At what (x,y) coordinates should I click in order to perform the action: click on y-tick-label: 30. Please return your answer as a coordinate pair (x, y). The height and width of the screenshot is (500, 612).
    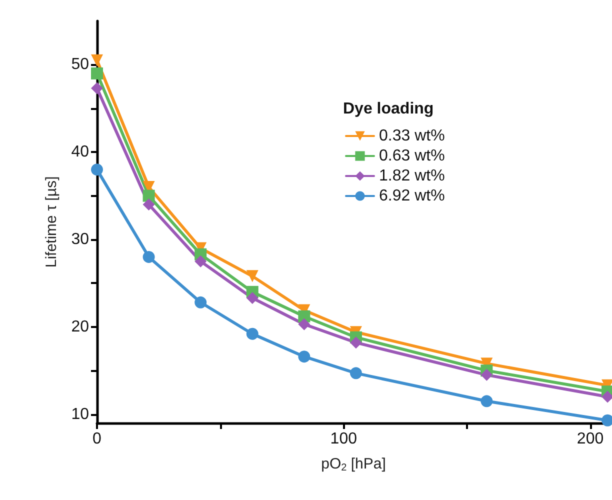
    Looking at the image, I should click on (80, 239).